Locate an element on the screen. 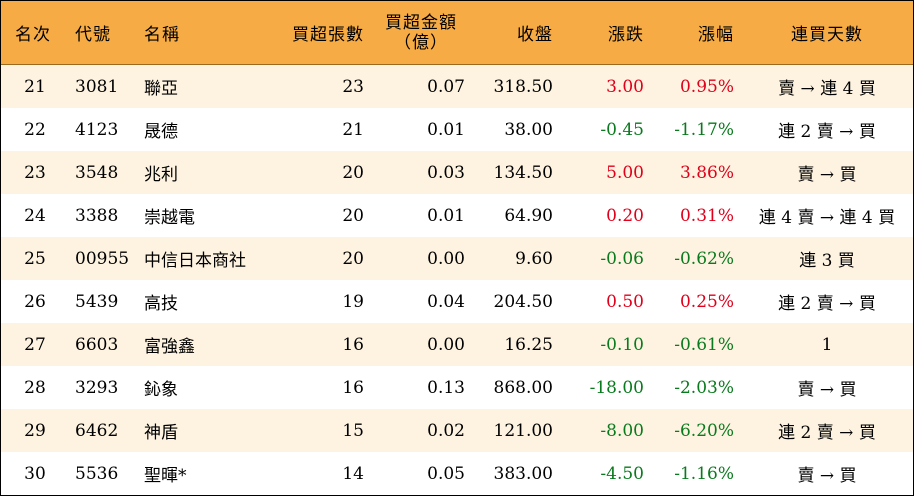  pct-change-cell: -2.03% is located at coordinates (704, 387).